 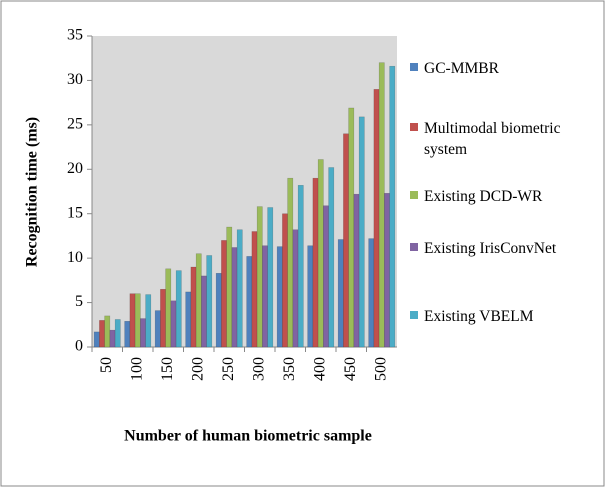 I want to click on legend-label: Multimodal biometric system, so click(x=492, y=139).